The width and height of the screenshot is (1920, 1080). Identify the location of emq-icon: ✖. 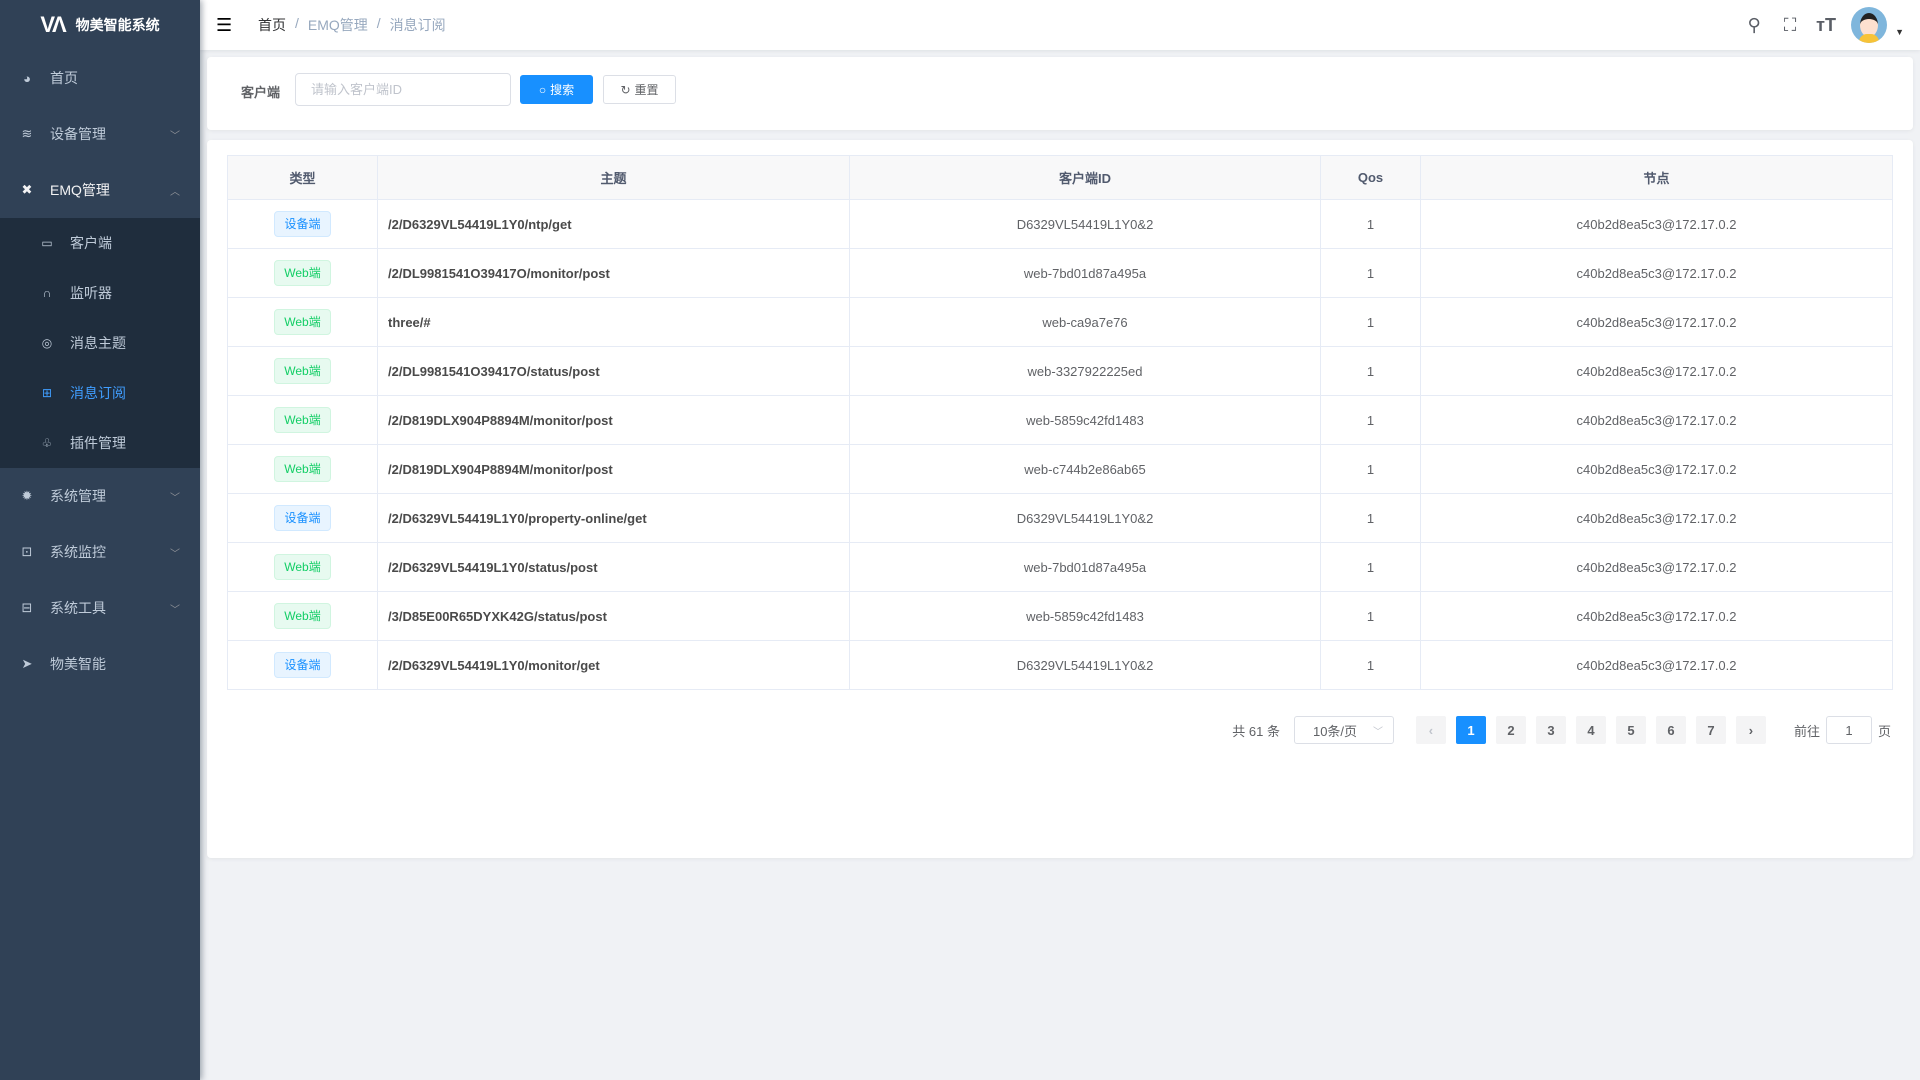
(27, 189).